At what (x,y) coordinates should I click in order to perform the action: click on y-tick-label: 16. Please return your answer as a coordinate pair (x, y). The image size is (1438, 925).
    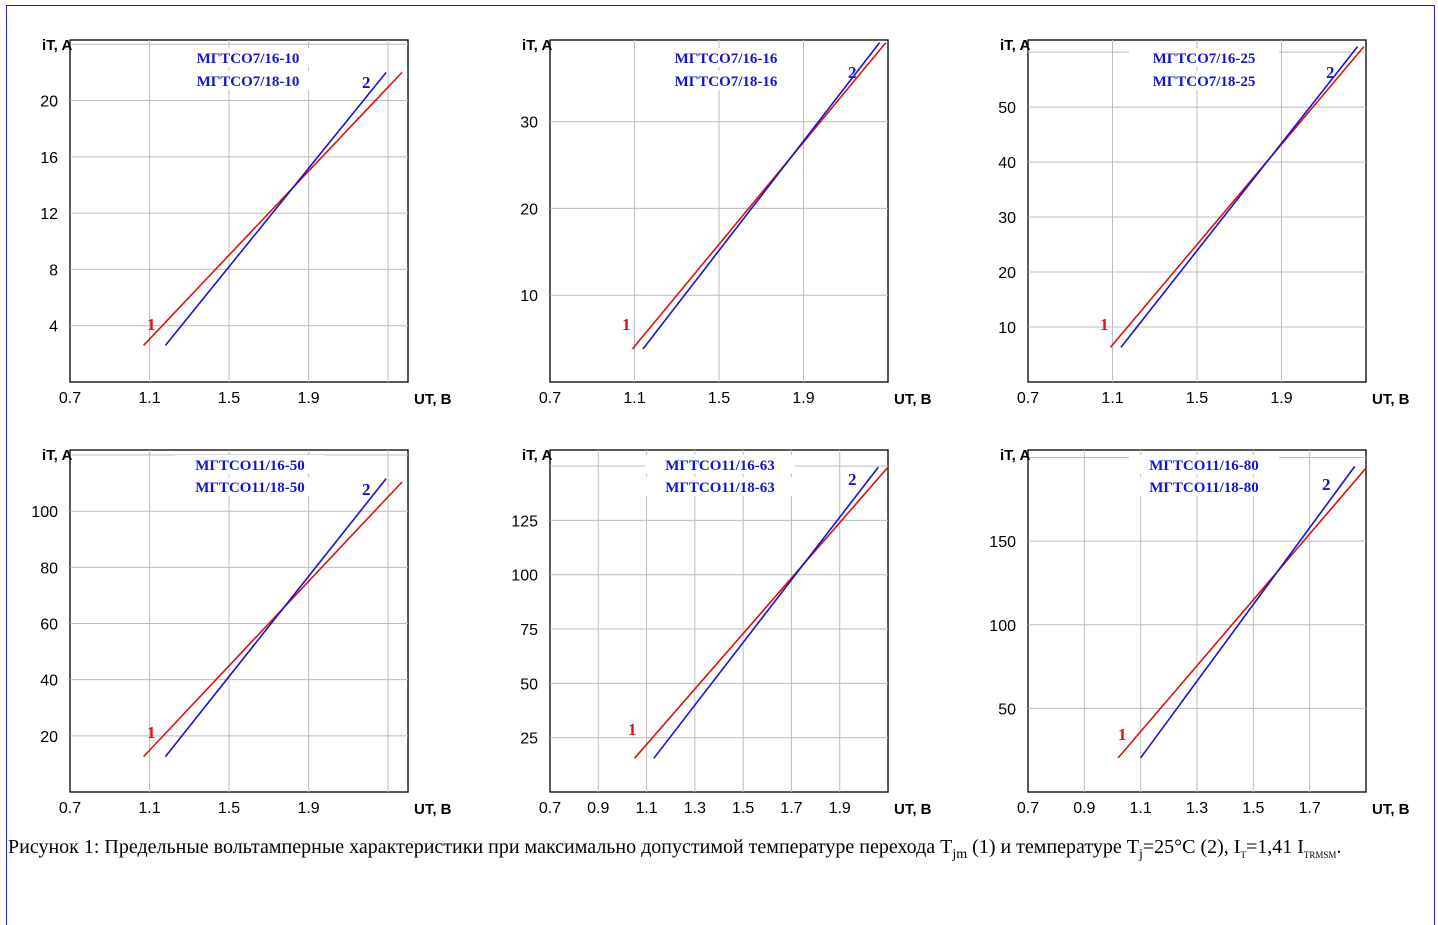
    Looking at the image, I should click on (49, 158).